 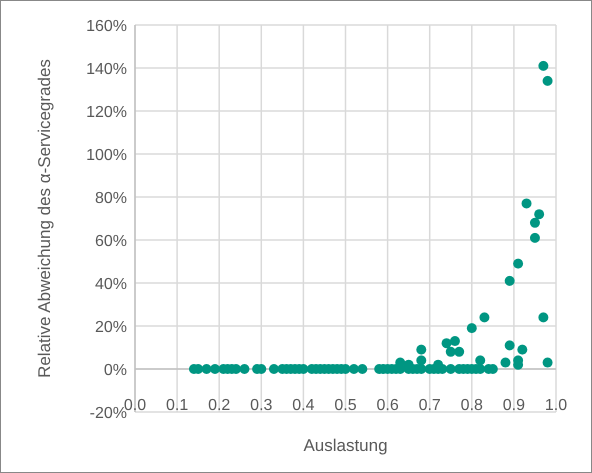 I want to click on x-tick-label: 0.1, so click(x=177, y=405).